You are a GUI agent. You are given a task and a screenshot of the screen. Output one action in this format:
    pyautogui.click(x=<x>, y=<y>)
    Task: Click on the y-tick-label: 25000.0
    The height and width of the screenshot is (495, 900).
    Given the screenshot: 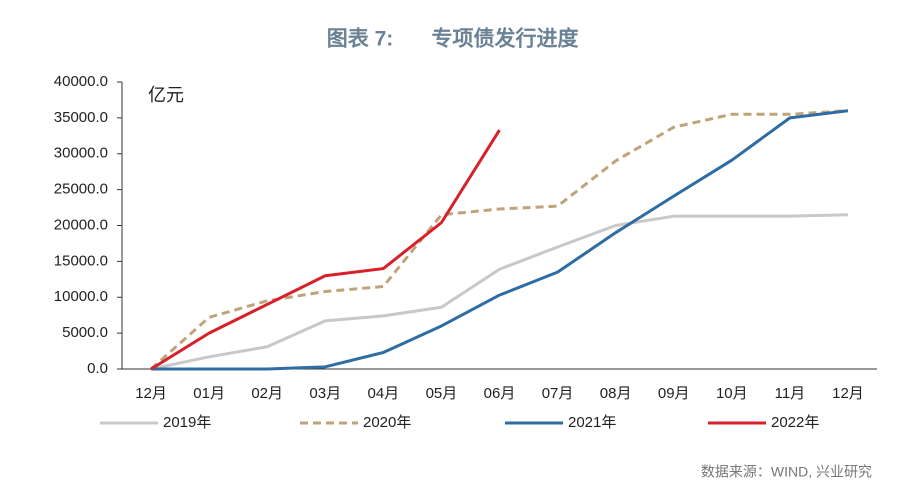 What is the action you would take?
    pyautogui.click(x=81, y=189)
    